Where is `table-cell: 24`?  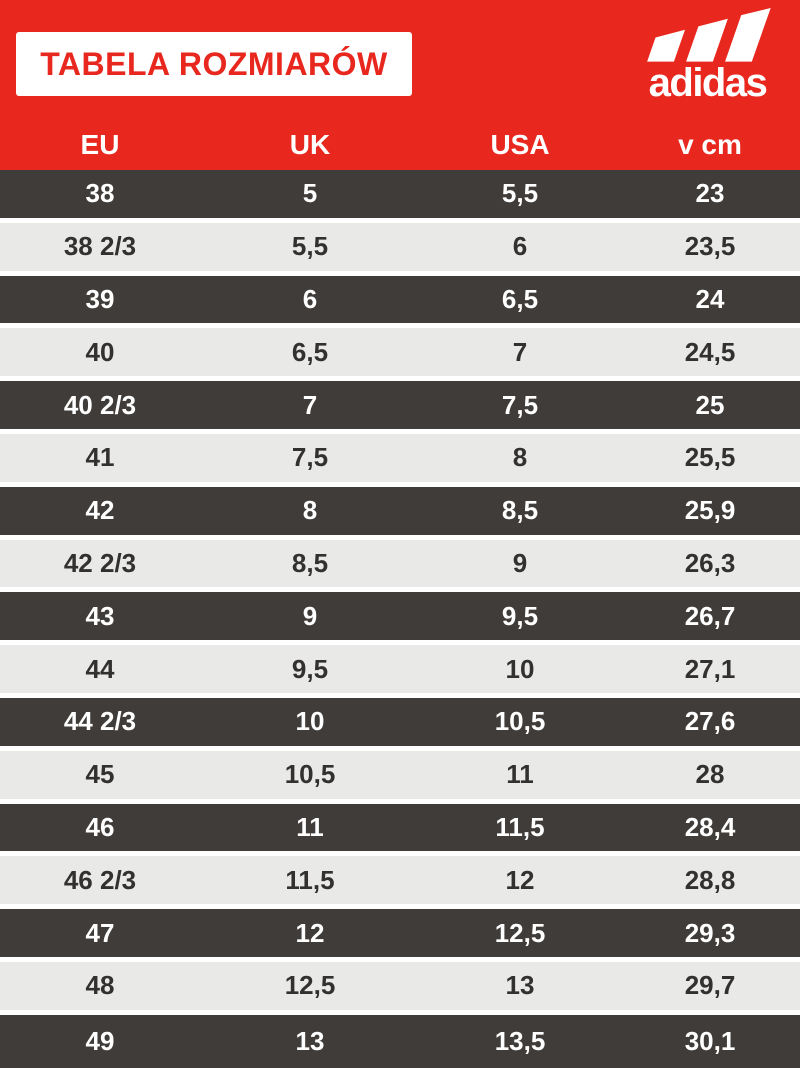 table-cell: 24 is located at coordinates (710, 298).